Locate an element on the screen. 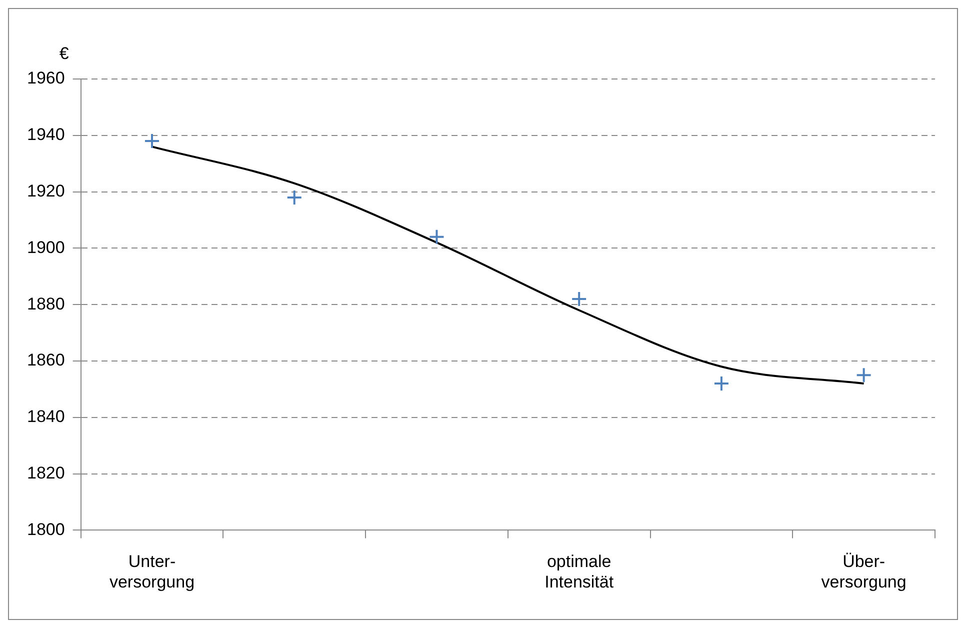 Image resolution: width=968 pixels, height=630 pixels. y-axis-title: € is located at coordinates (64, 54).